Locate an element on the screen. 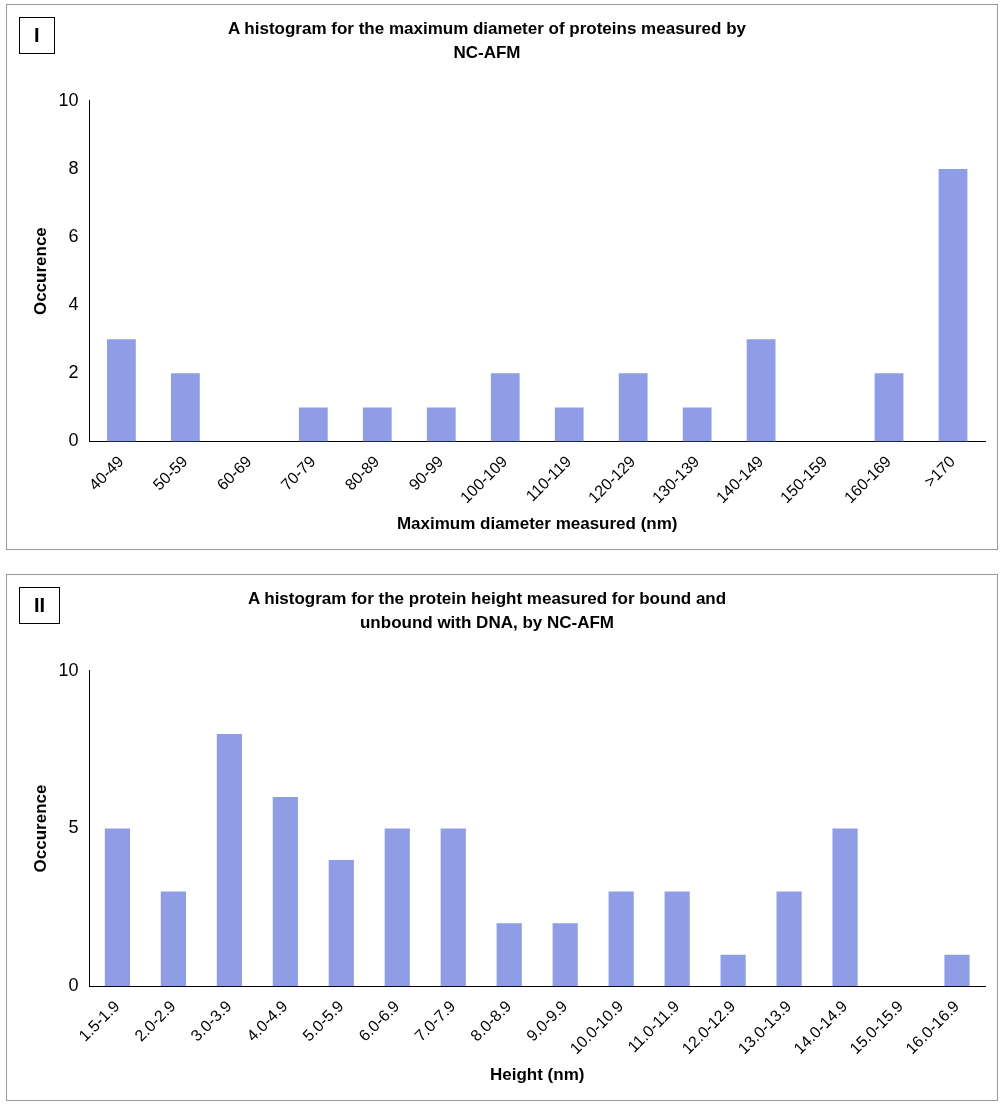  x-axis-title: Height (nm) is located at coordinates (537, 1075).